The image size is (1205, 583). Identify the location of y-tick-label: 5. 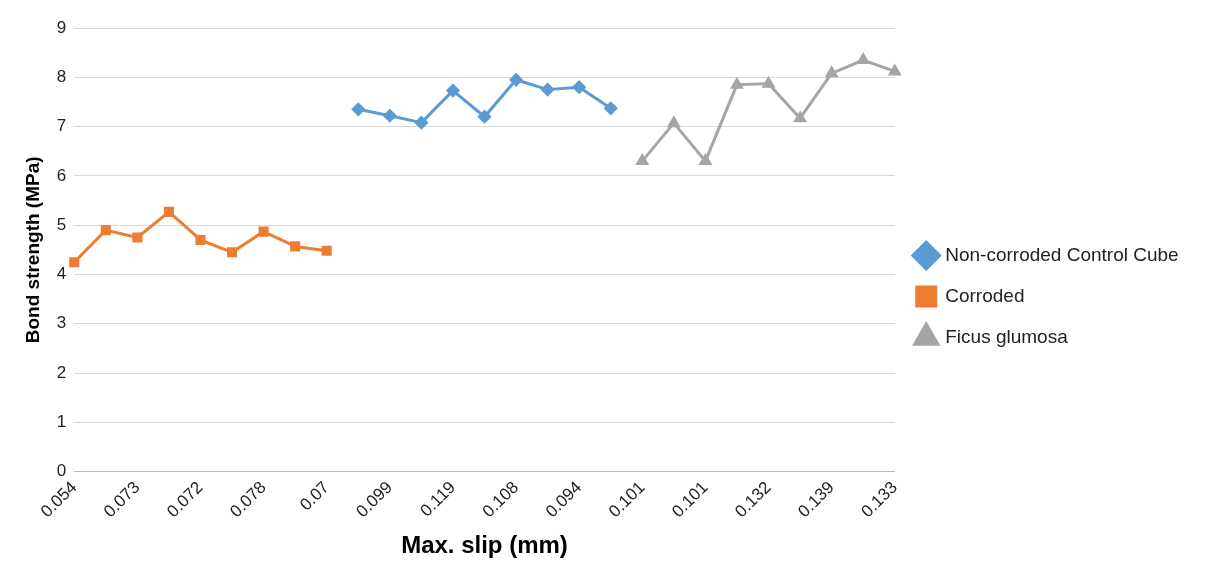
(61, 224).